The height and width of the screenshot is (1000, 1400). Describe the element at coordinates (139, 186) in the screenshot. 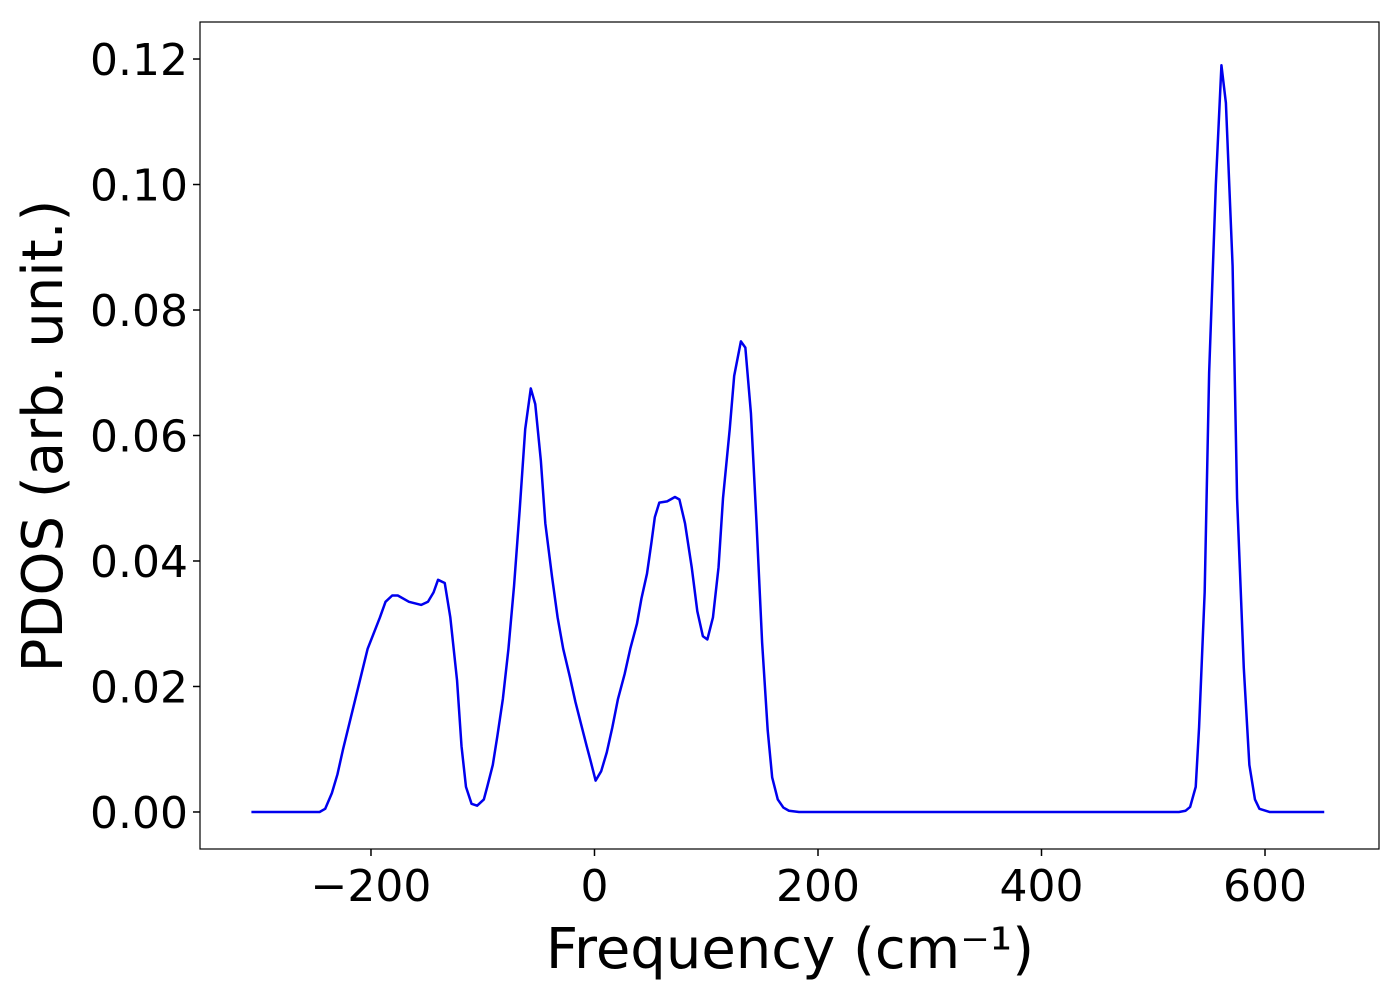

I see `y-tick-label: 0.10` at that location.